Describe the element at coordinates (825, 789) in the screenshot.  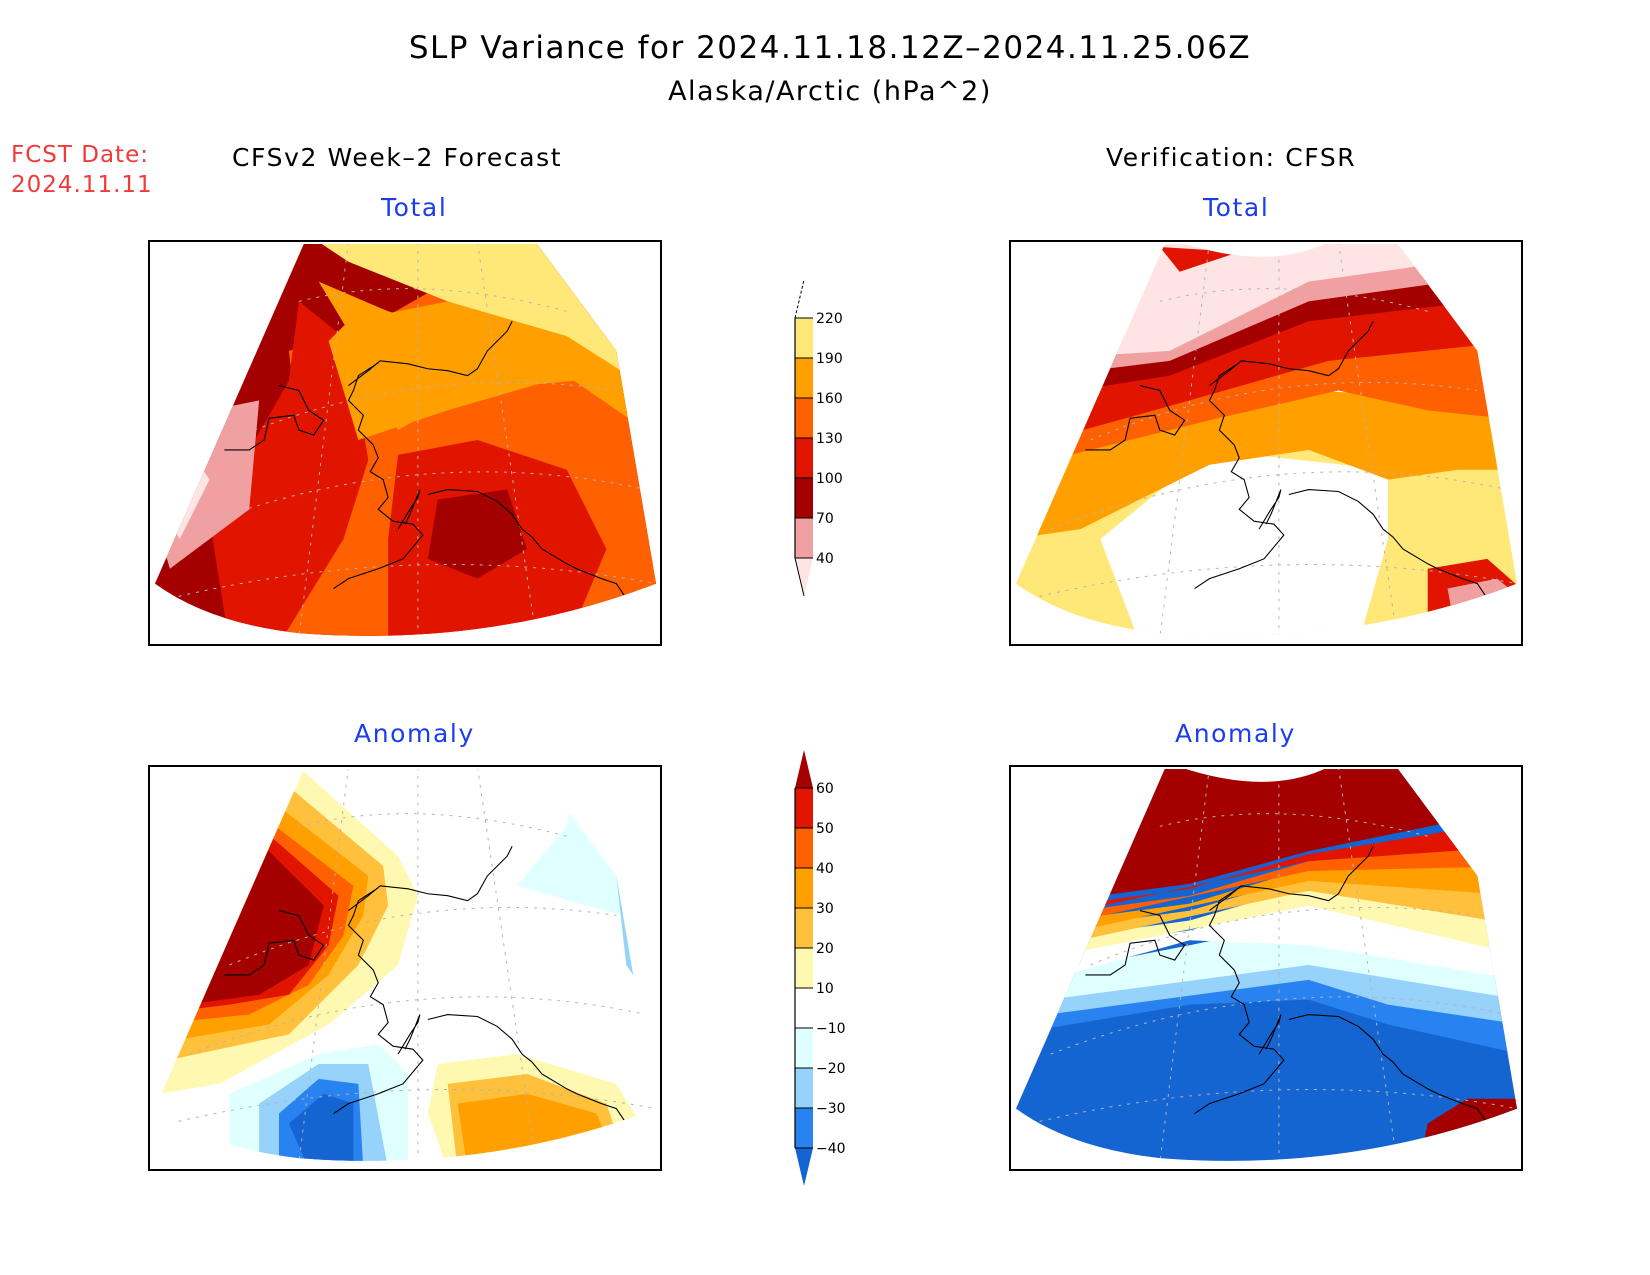
I see `colorbar-tick-label: 60` at that location.